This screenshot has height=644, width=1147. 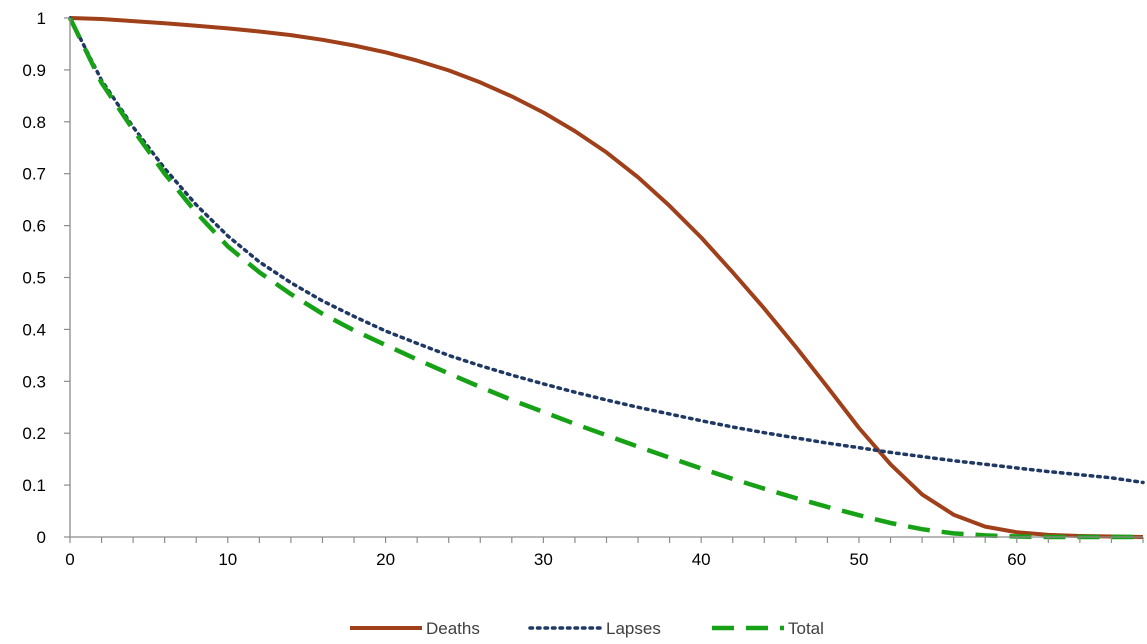 What do you see at coordinates (69, 559) in the screenshot?
I see `x-tick-label: 0` at bounding box center [69, 559].